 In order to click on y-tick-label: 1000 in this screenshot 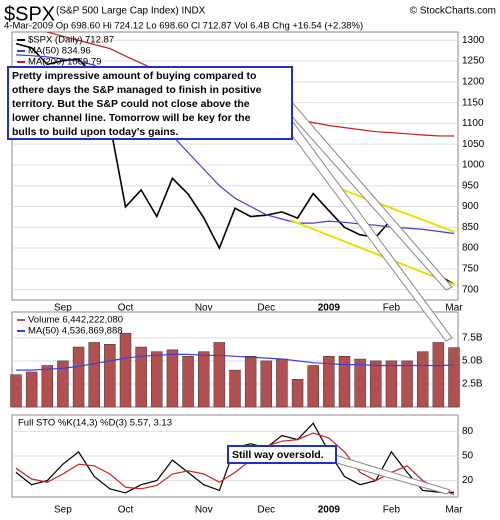, I will do `click(473, 165)`.